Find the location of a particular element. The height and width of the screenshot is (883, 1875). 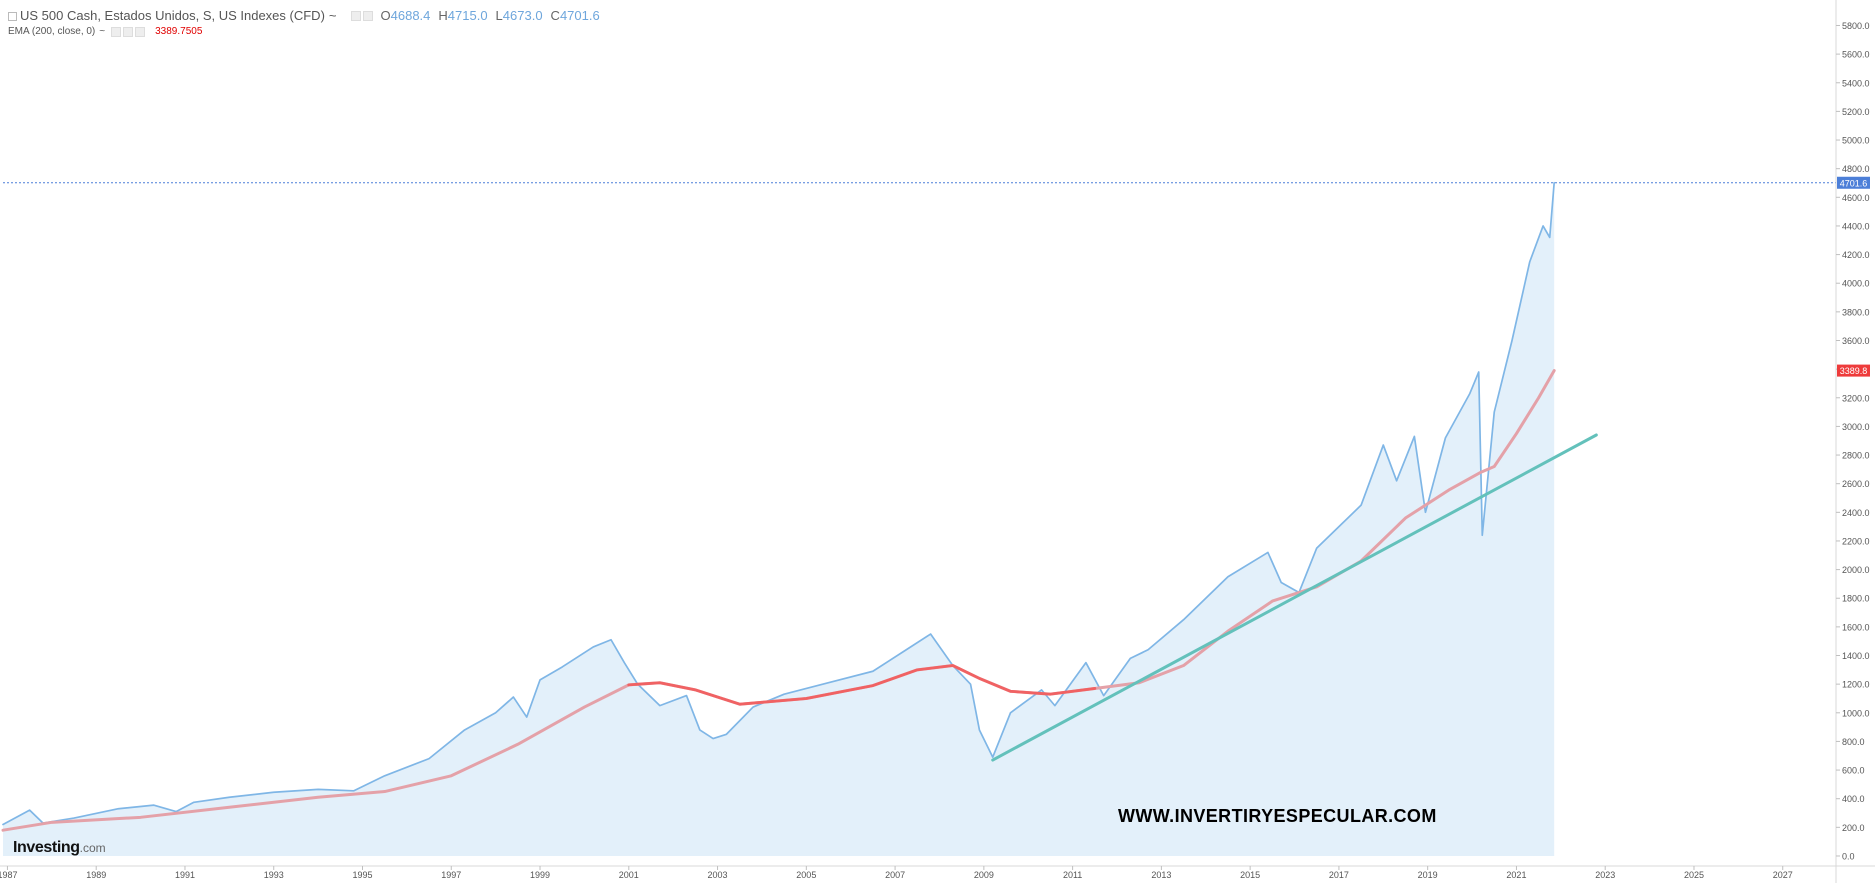

x-tick-label-12: 2011 is located at coordinates (1072, 875).